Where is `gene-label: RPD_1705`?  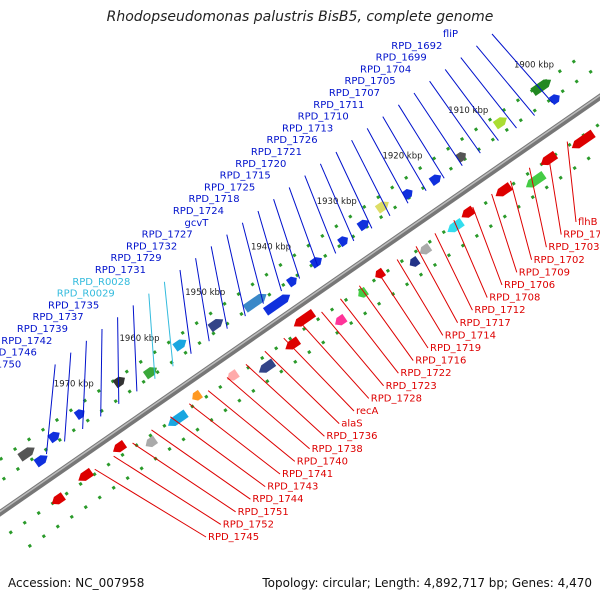 gene-label: RPD_1705 is located at coordinates (369, 81).